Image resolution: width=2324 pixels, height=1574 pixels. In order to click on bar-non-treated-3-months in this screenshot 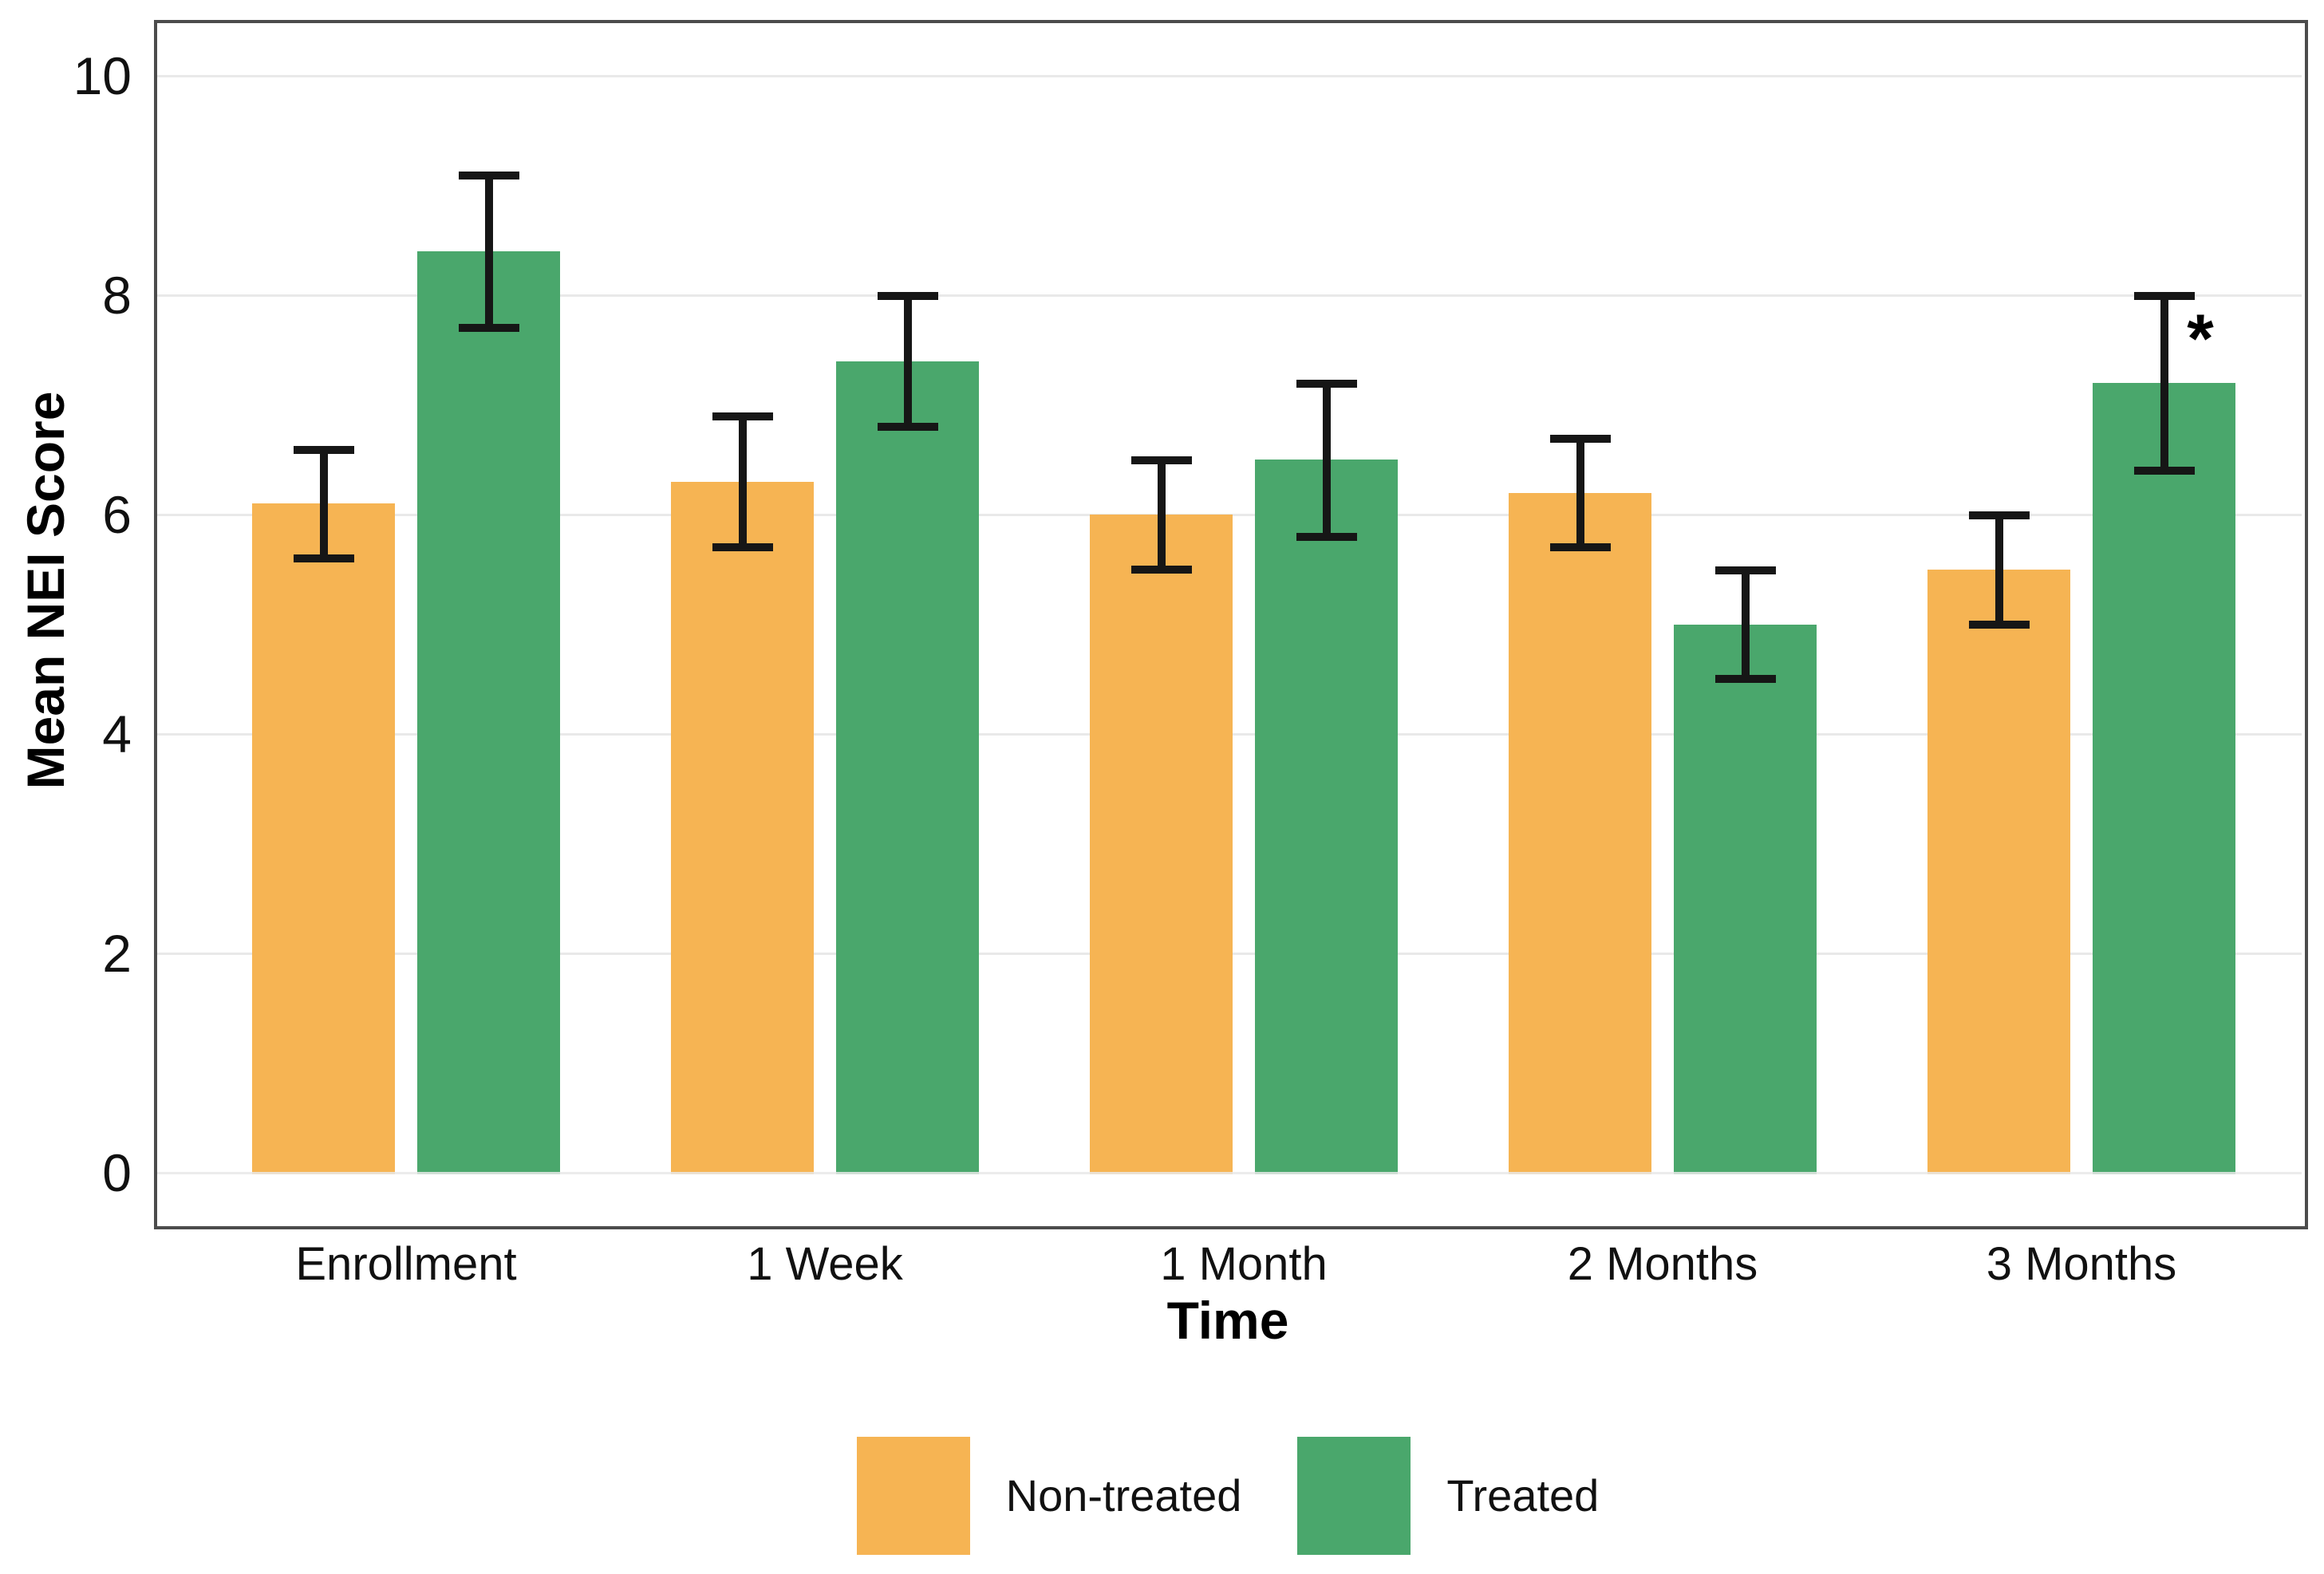, I will do `click(1998, 872)`.